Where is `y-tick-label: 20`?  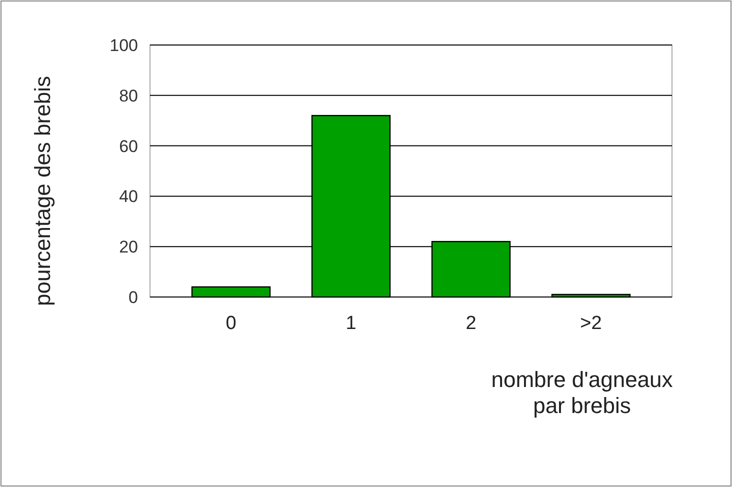 y-tick-label: 20 is located at coordinates (128, 247).